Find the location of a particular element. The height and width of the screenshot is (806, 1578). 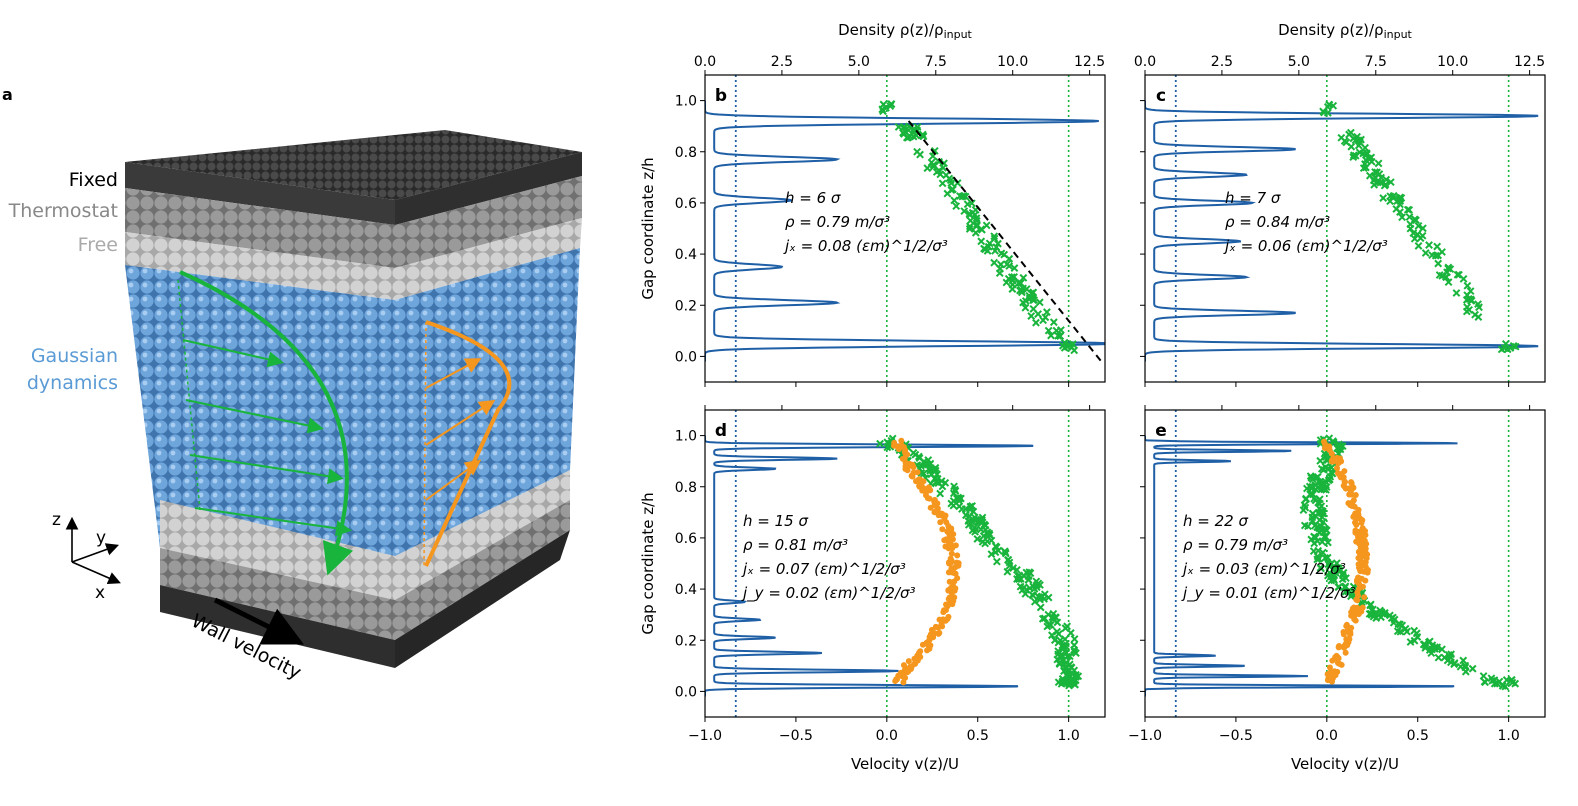

fixed-layer-right is located at coordinates (488, 188).